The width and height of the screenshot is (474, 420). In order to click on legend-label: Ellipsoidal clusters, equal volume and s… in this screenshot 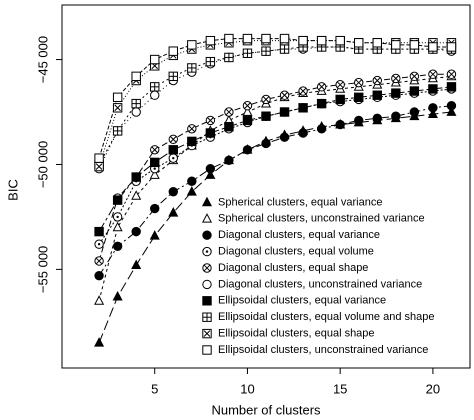, I will do `click(326, 317)`.